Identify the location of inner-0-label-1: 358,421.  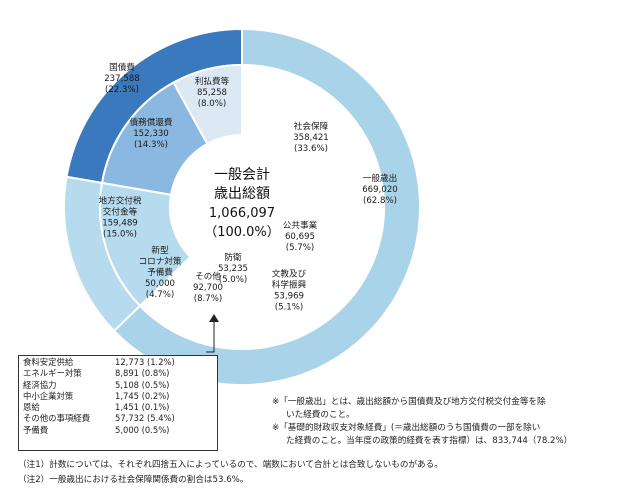
(311, 138).